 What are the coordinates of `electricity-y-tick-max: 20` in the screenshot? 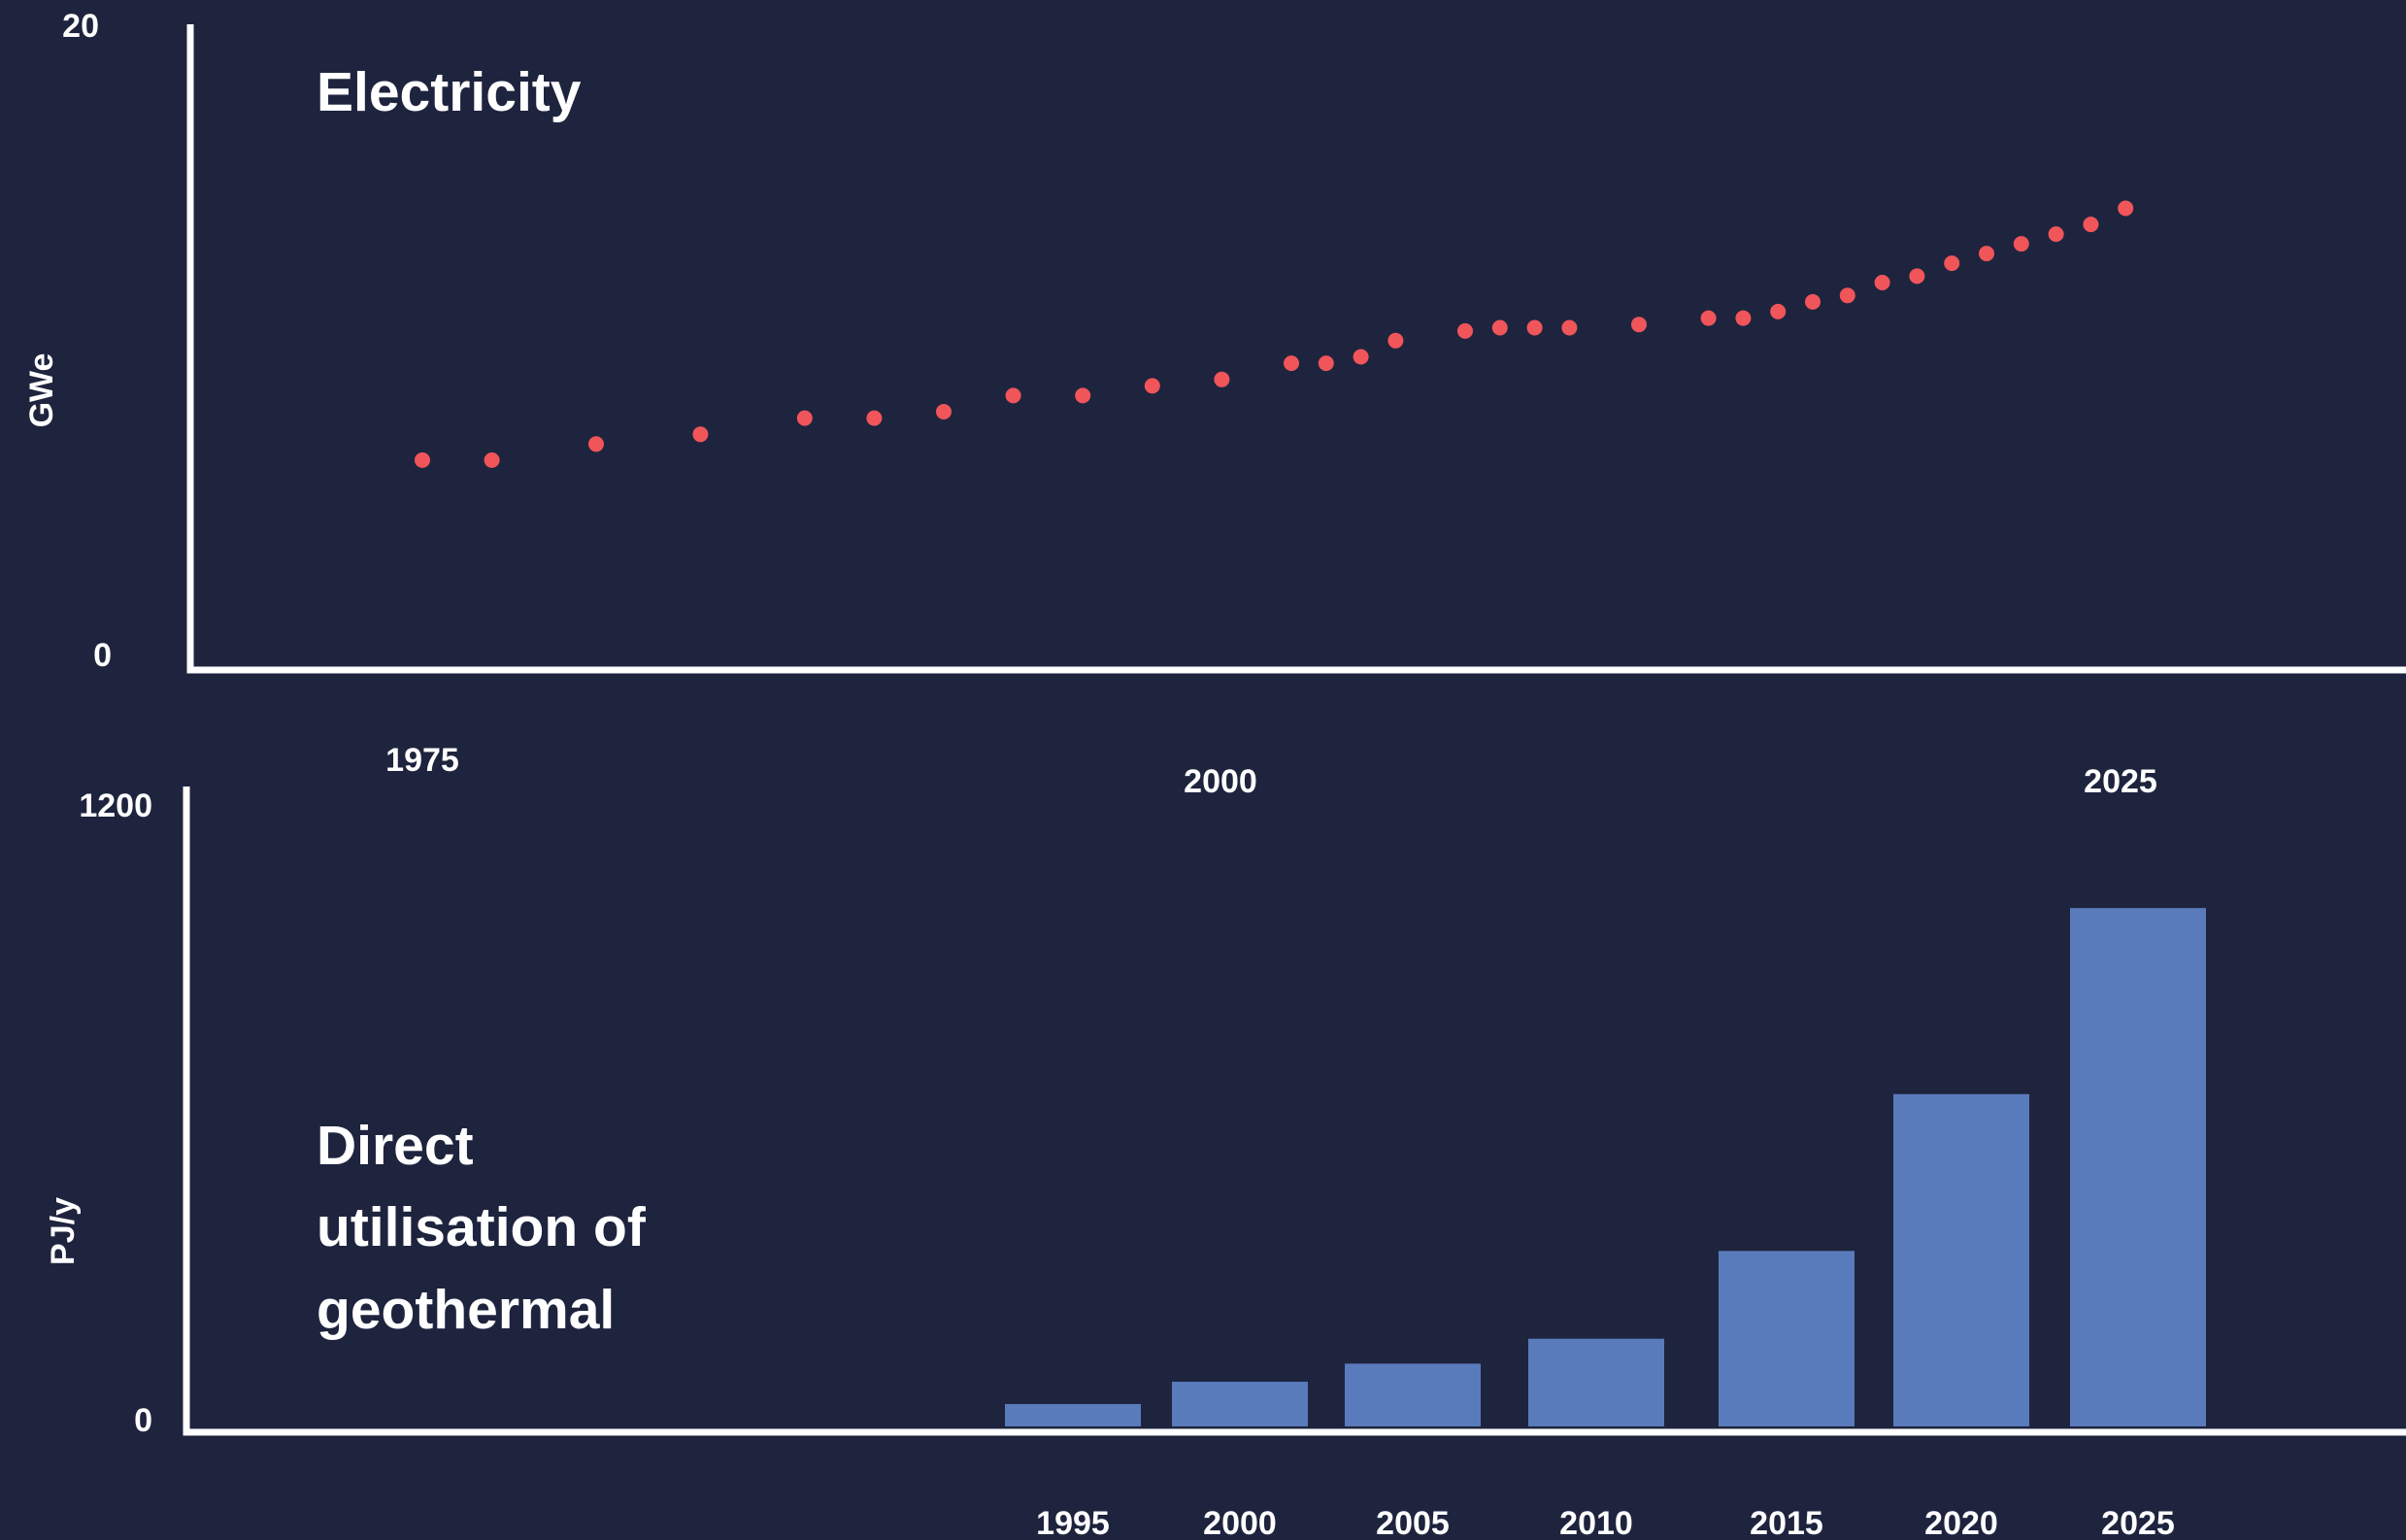 It's located at (80, 26).